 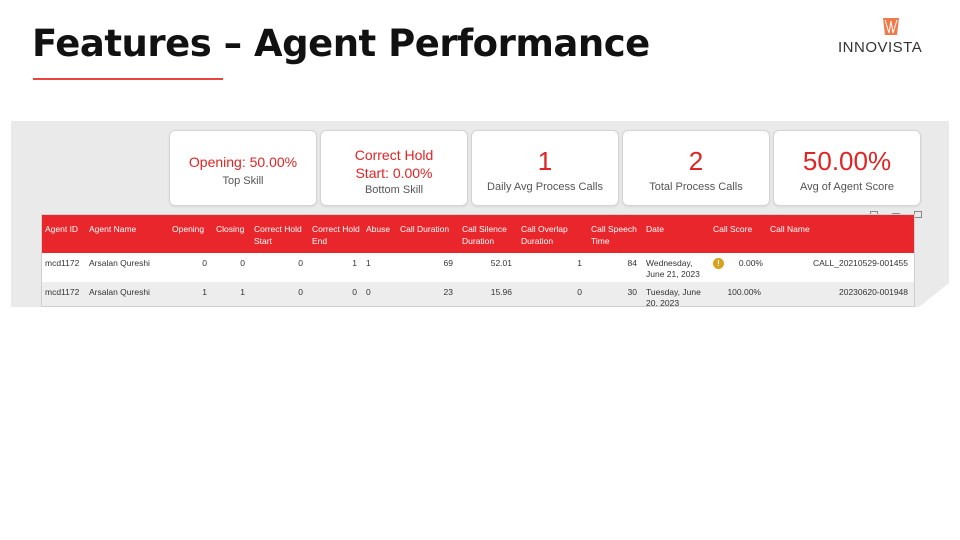 I want to click on cell-duration: 23, so click(x=428, y=294).